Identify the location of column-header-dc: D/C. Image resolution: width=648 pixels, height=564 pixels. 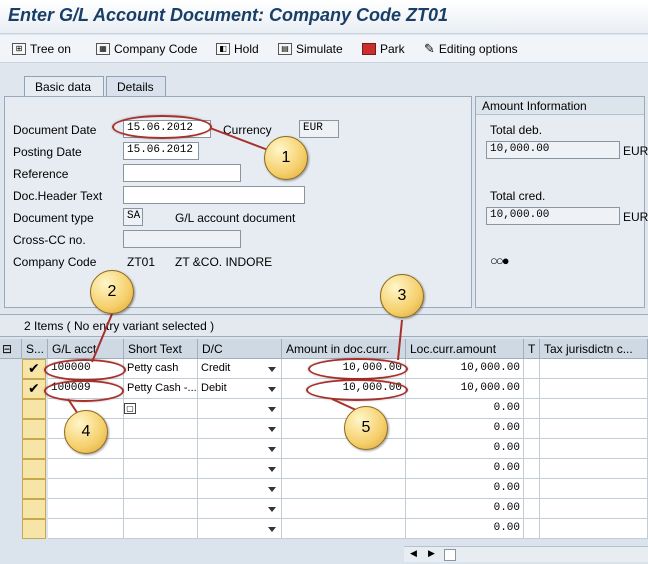
(240, 349).